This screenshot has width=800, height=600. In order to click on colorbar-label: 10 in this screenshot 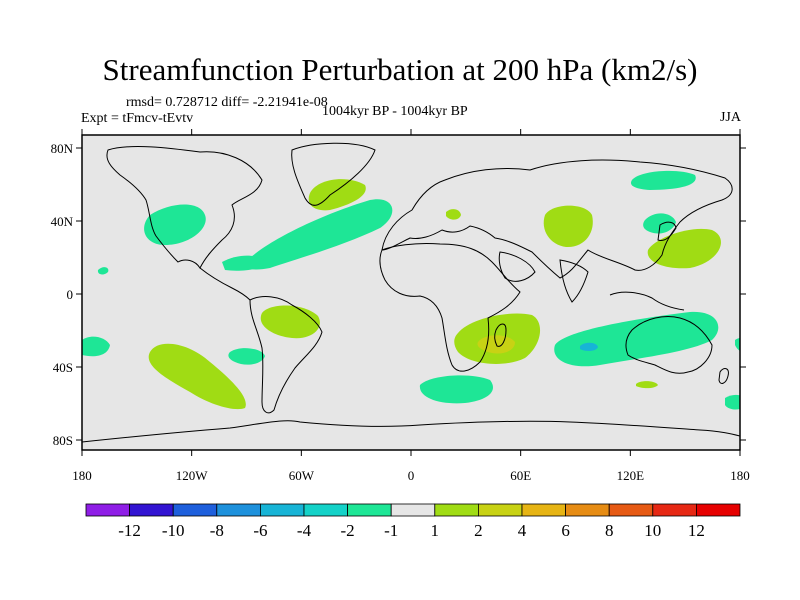, I will do `click(652, 530)`.